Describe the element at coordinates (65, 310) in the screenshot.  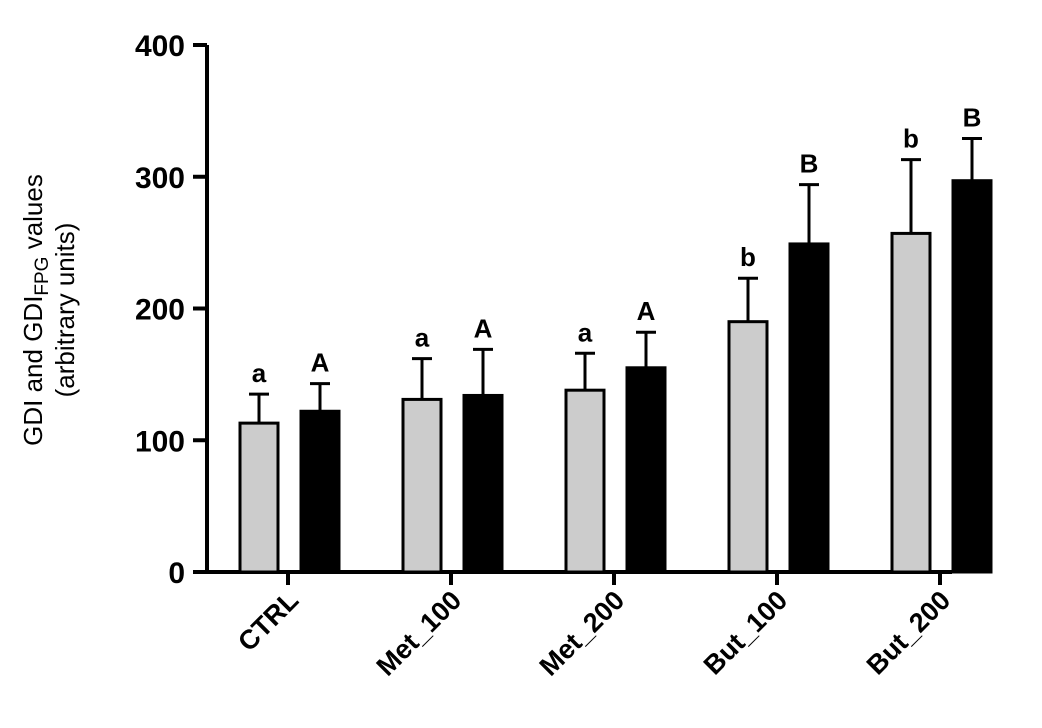
I see `y-axis-label-line2: (arbitrary units)` at that location.